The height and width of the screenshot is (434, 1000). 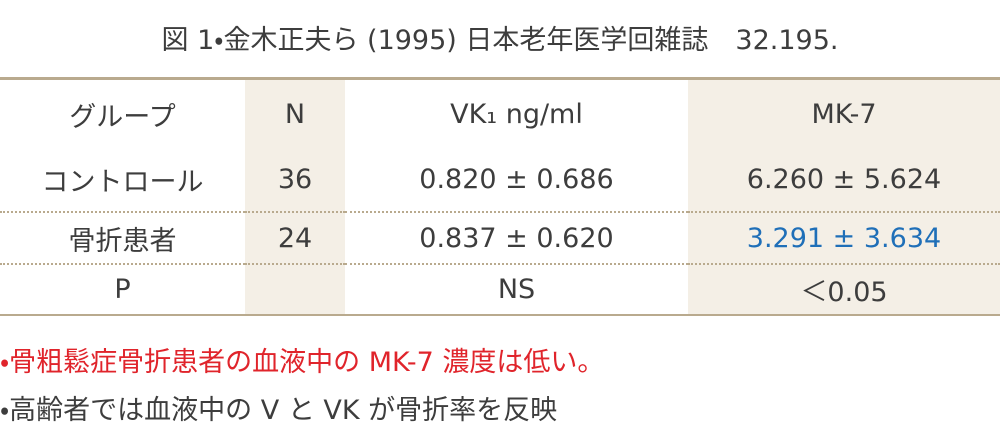 What do you see at coordinates (844, 113) in the screenshot?
I see `header-cell: MK-7` at bounding box center [844, 113].